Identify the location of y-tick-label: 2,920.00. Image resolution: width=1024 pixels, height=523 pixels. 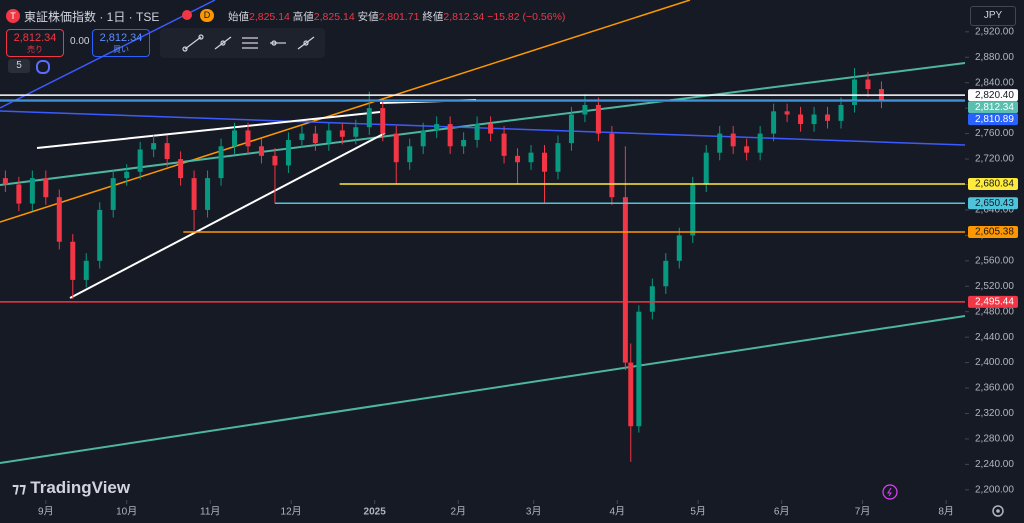
(994, 31).